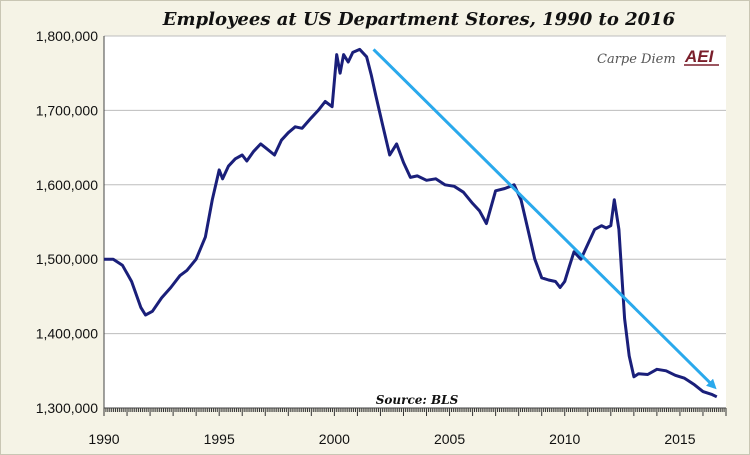  Describe the element at coordinates (334, 439) in the screenshot. I see `x-tick-label: 2000` at that location.